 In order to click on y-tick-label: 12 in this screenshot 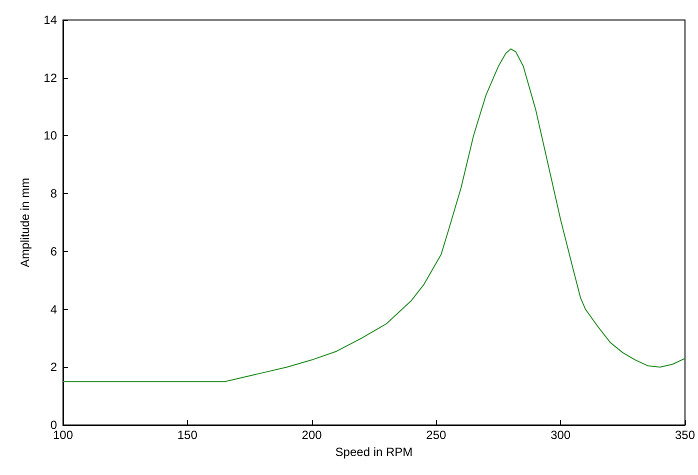, I will do `click(51, 77)`.